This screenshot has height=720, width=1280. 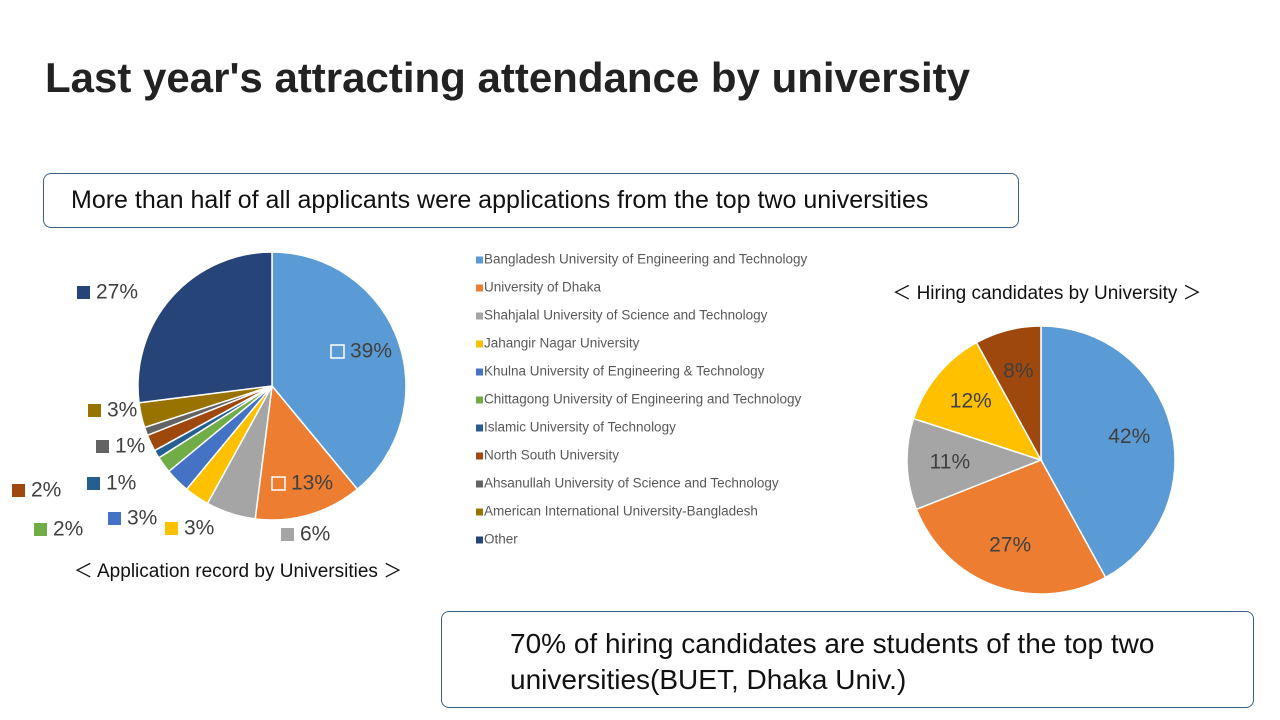 What do you see at coordinates (580, 427) in the screenshot?
I see `legend-label: Islamic University of Technology` at bounding box center [580, 427].